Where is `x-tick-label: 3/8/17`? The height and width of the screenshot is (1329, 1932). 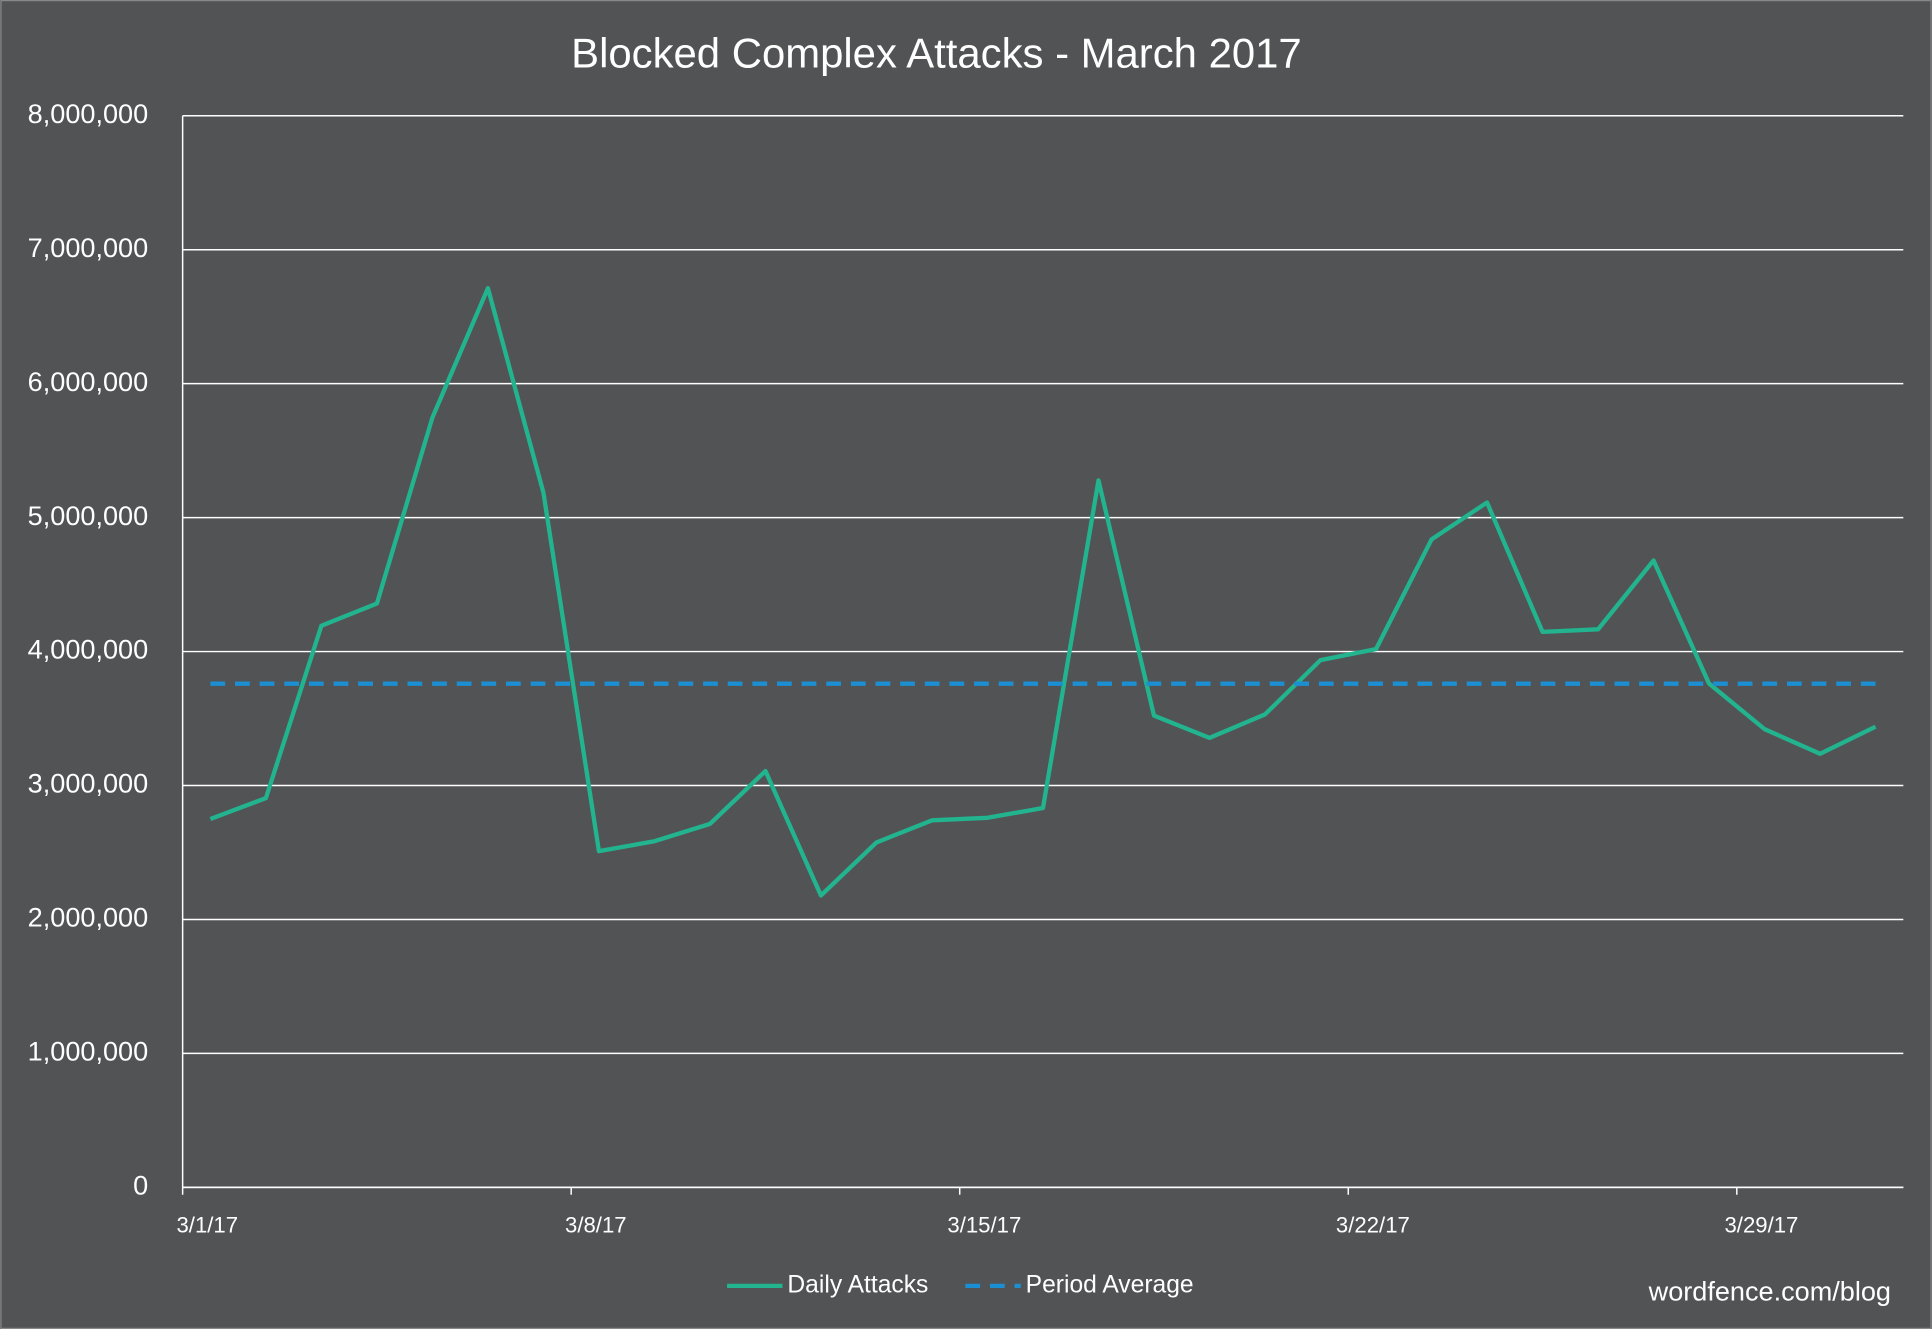
x-tick-label: 3/8/17 is located at coordinates (596, 1225).